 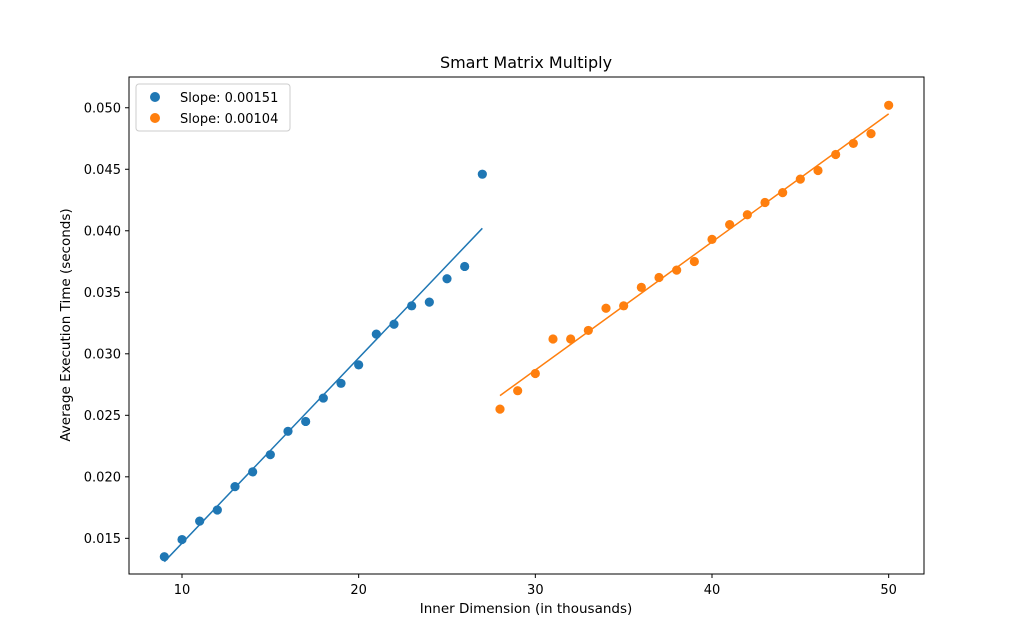 I want to click on x-tick-label: 10, so click(x=182, y=590).